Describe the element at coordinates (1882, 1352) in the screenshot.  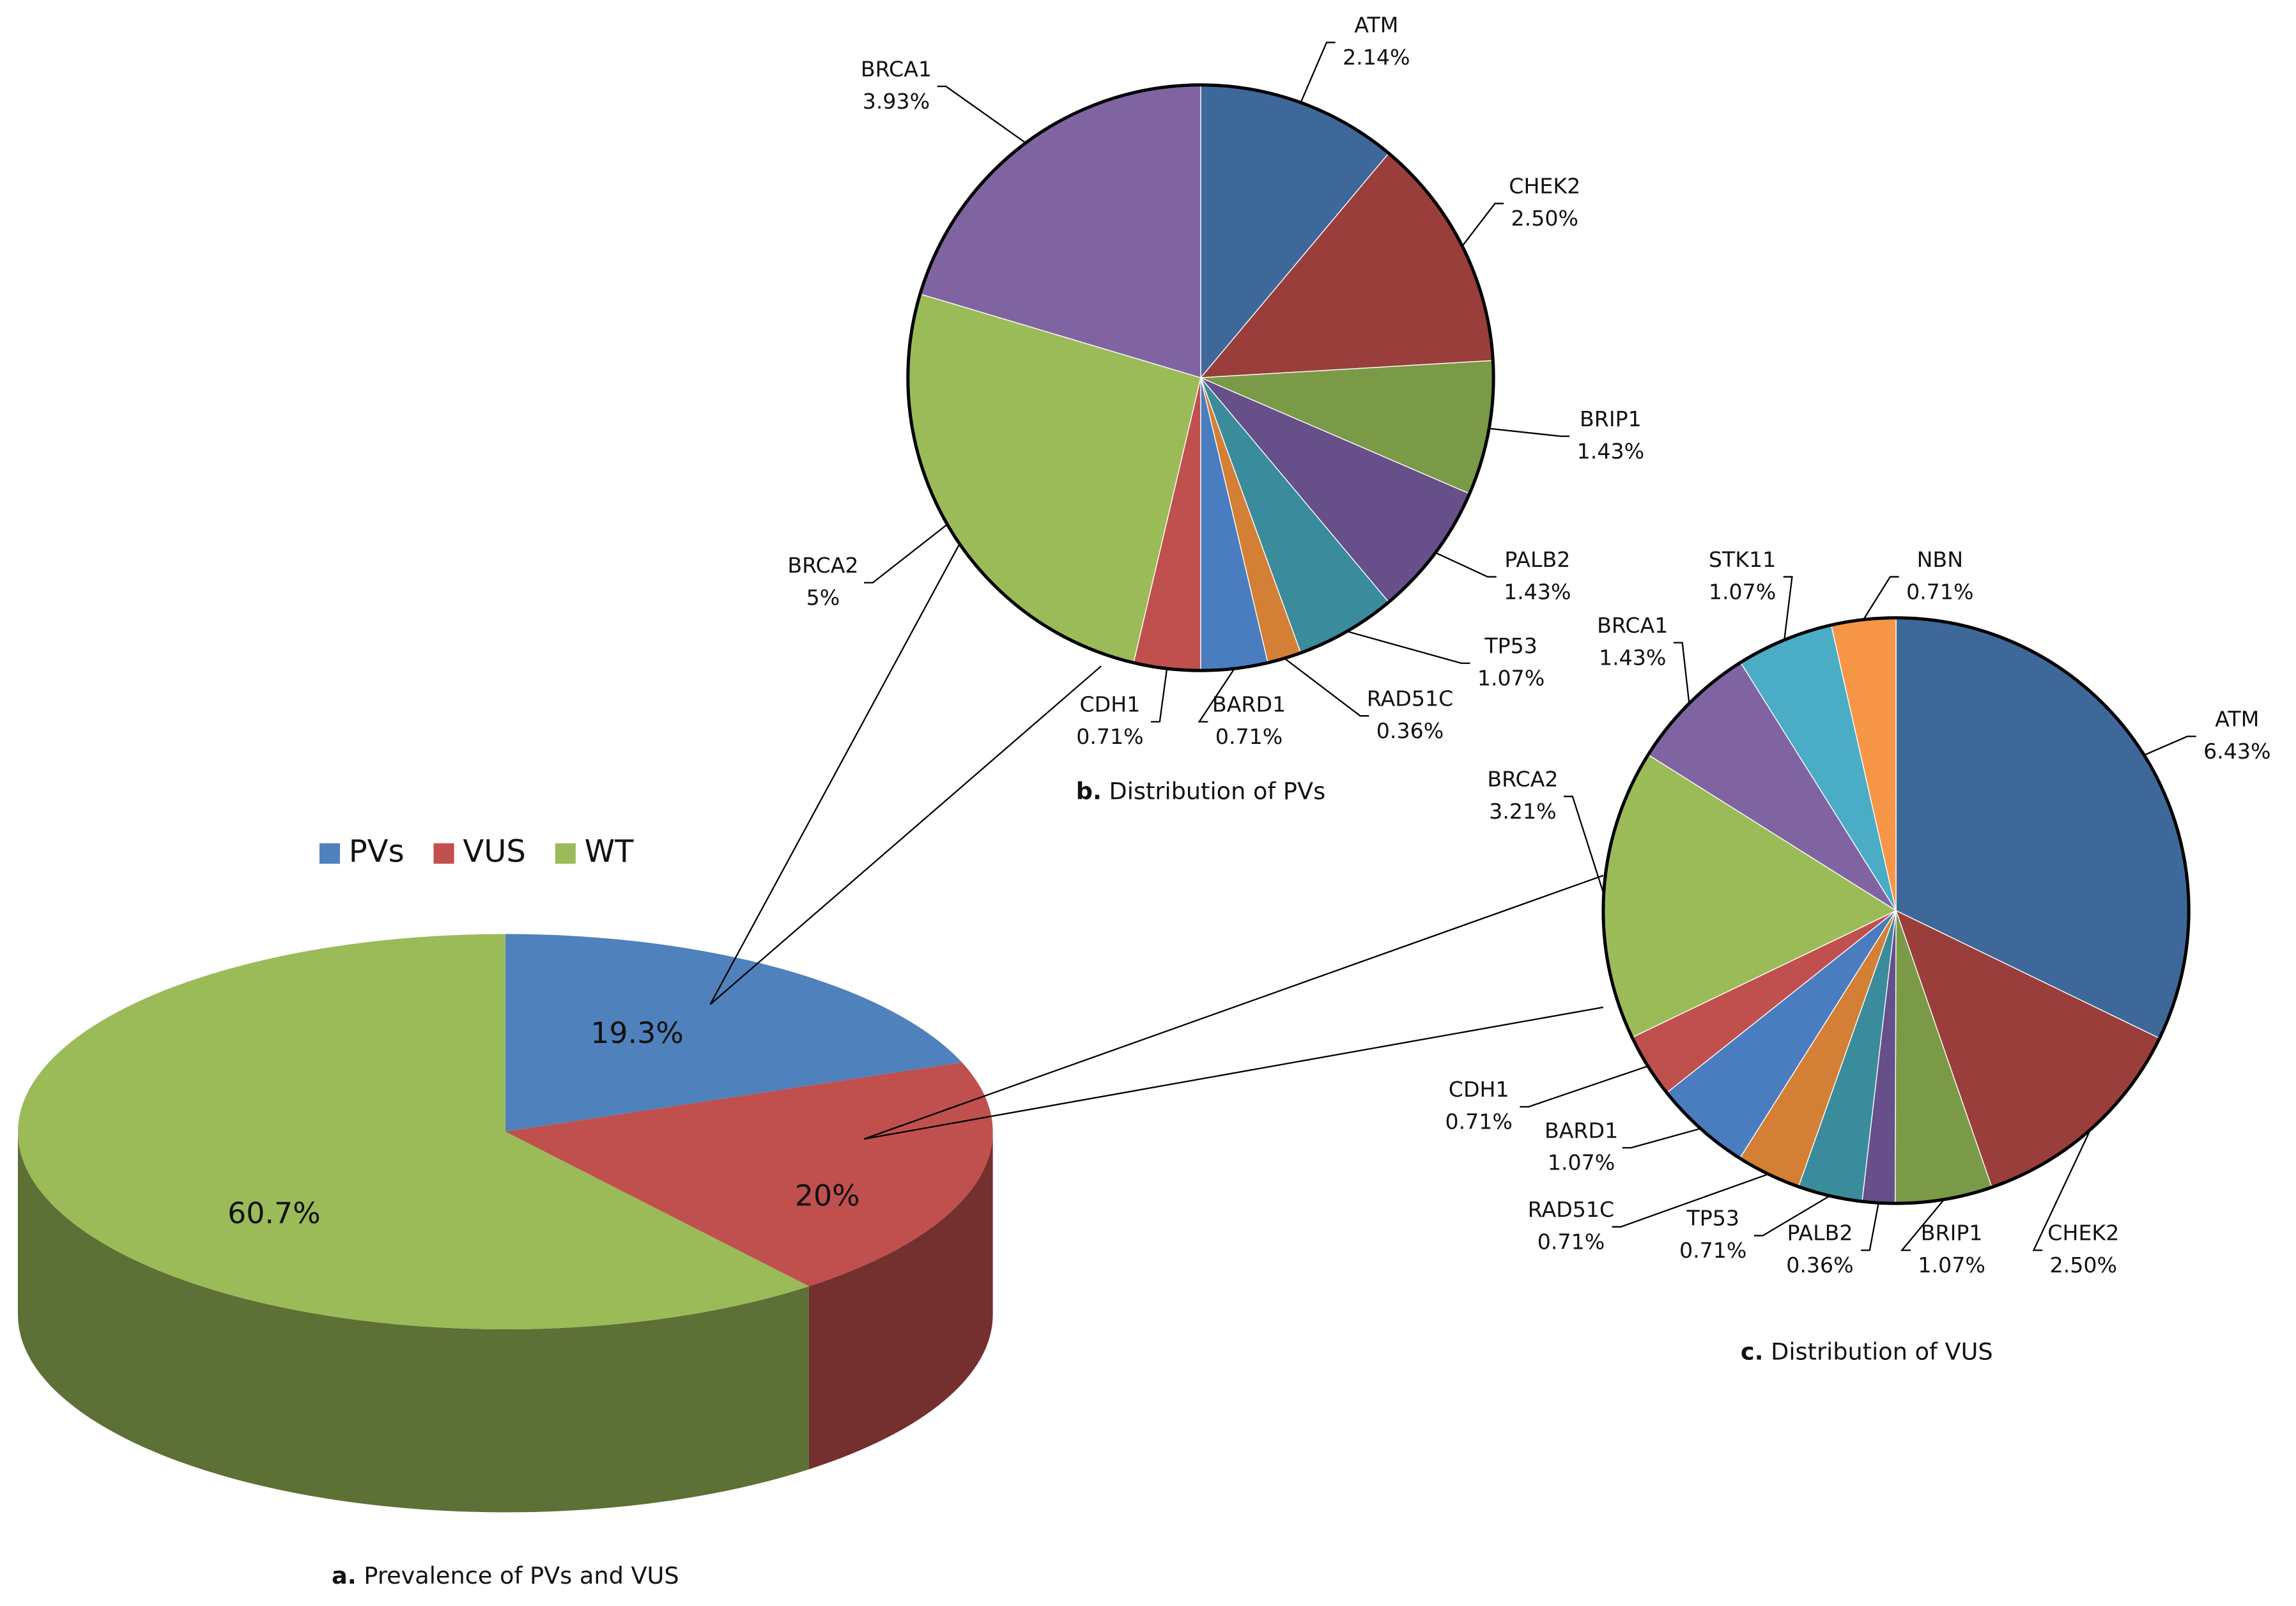
I see `title-text: Distribution of VUS` at that location.